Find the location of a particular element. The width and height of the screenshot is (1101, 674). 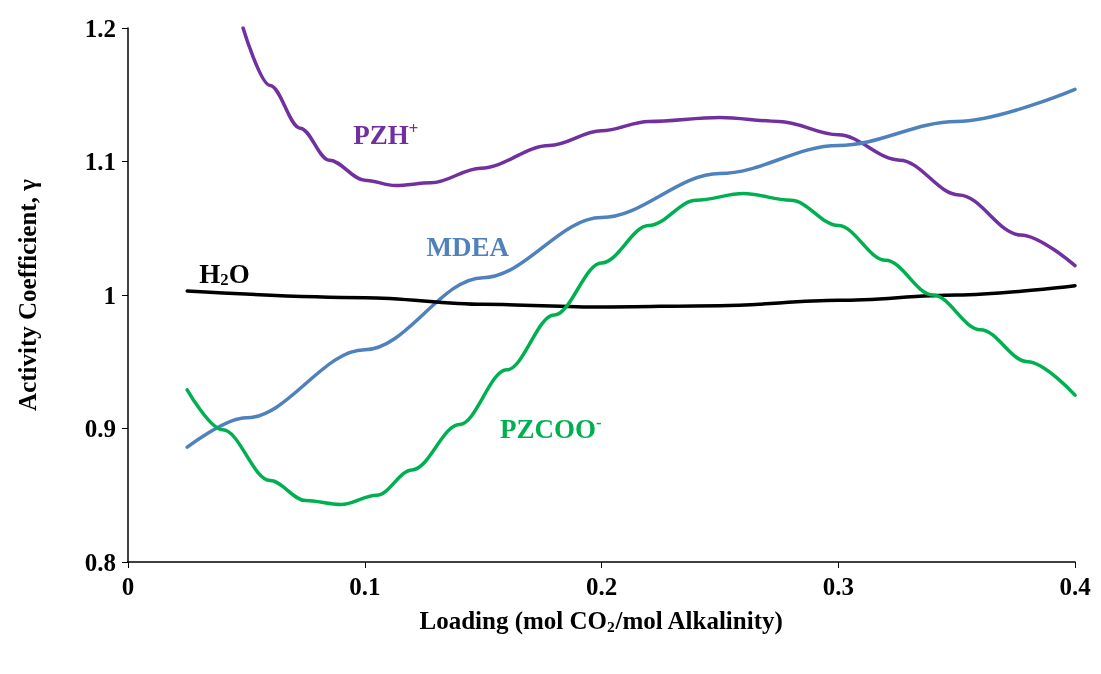

x-tick-label: 0.4 is located at coordinates (1075, 586).